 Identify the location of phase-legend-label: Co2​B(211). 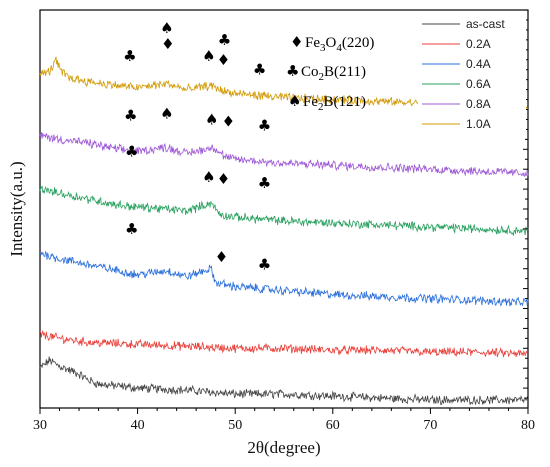
(333, 73).